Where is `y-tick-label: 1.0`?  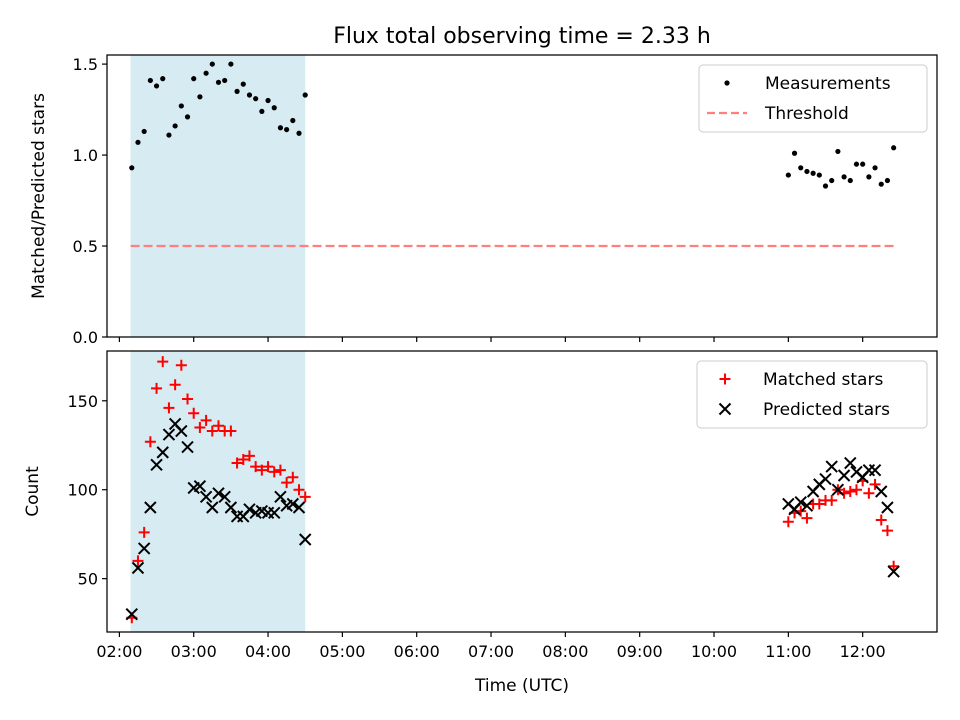
y-tick-label: 1.0 is located at coordinates (85, 155).